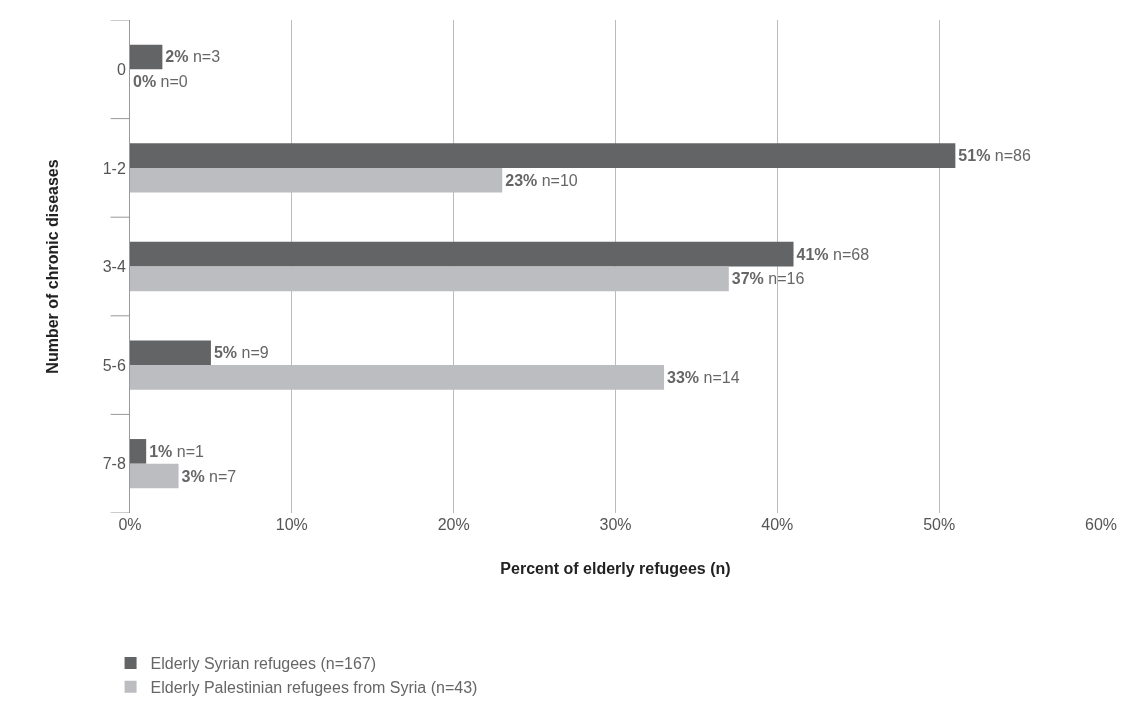 This screenshot has width=1131, height=716. Describe the element at coordinates (777, 524) in the screenshot. I see `x-tick-label: 40%` at that location.